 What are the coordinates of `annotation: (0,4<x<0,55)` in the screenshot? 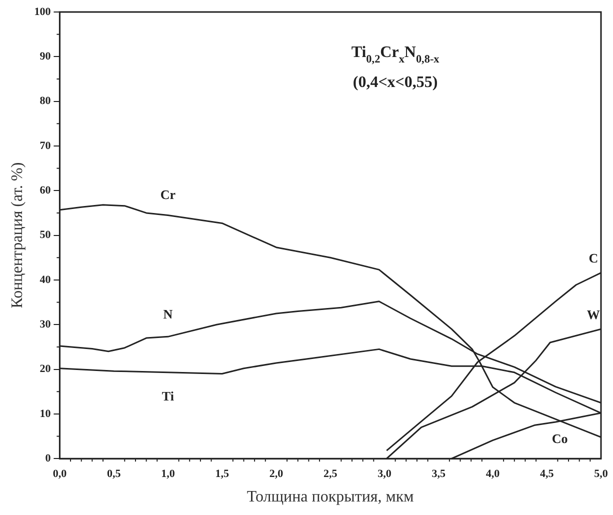 It's located at (395, 82).